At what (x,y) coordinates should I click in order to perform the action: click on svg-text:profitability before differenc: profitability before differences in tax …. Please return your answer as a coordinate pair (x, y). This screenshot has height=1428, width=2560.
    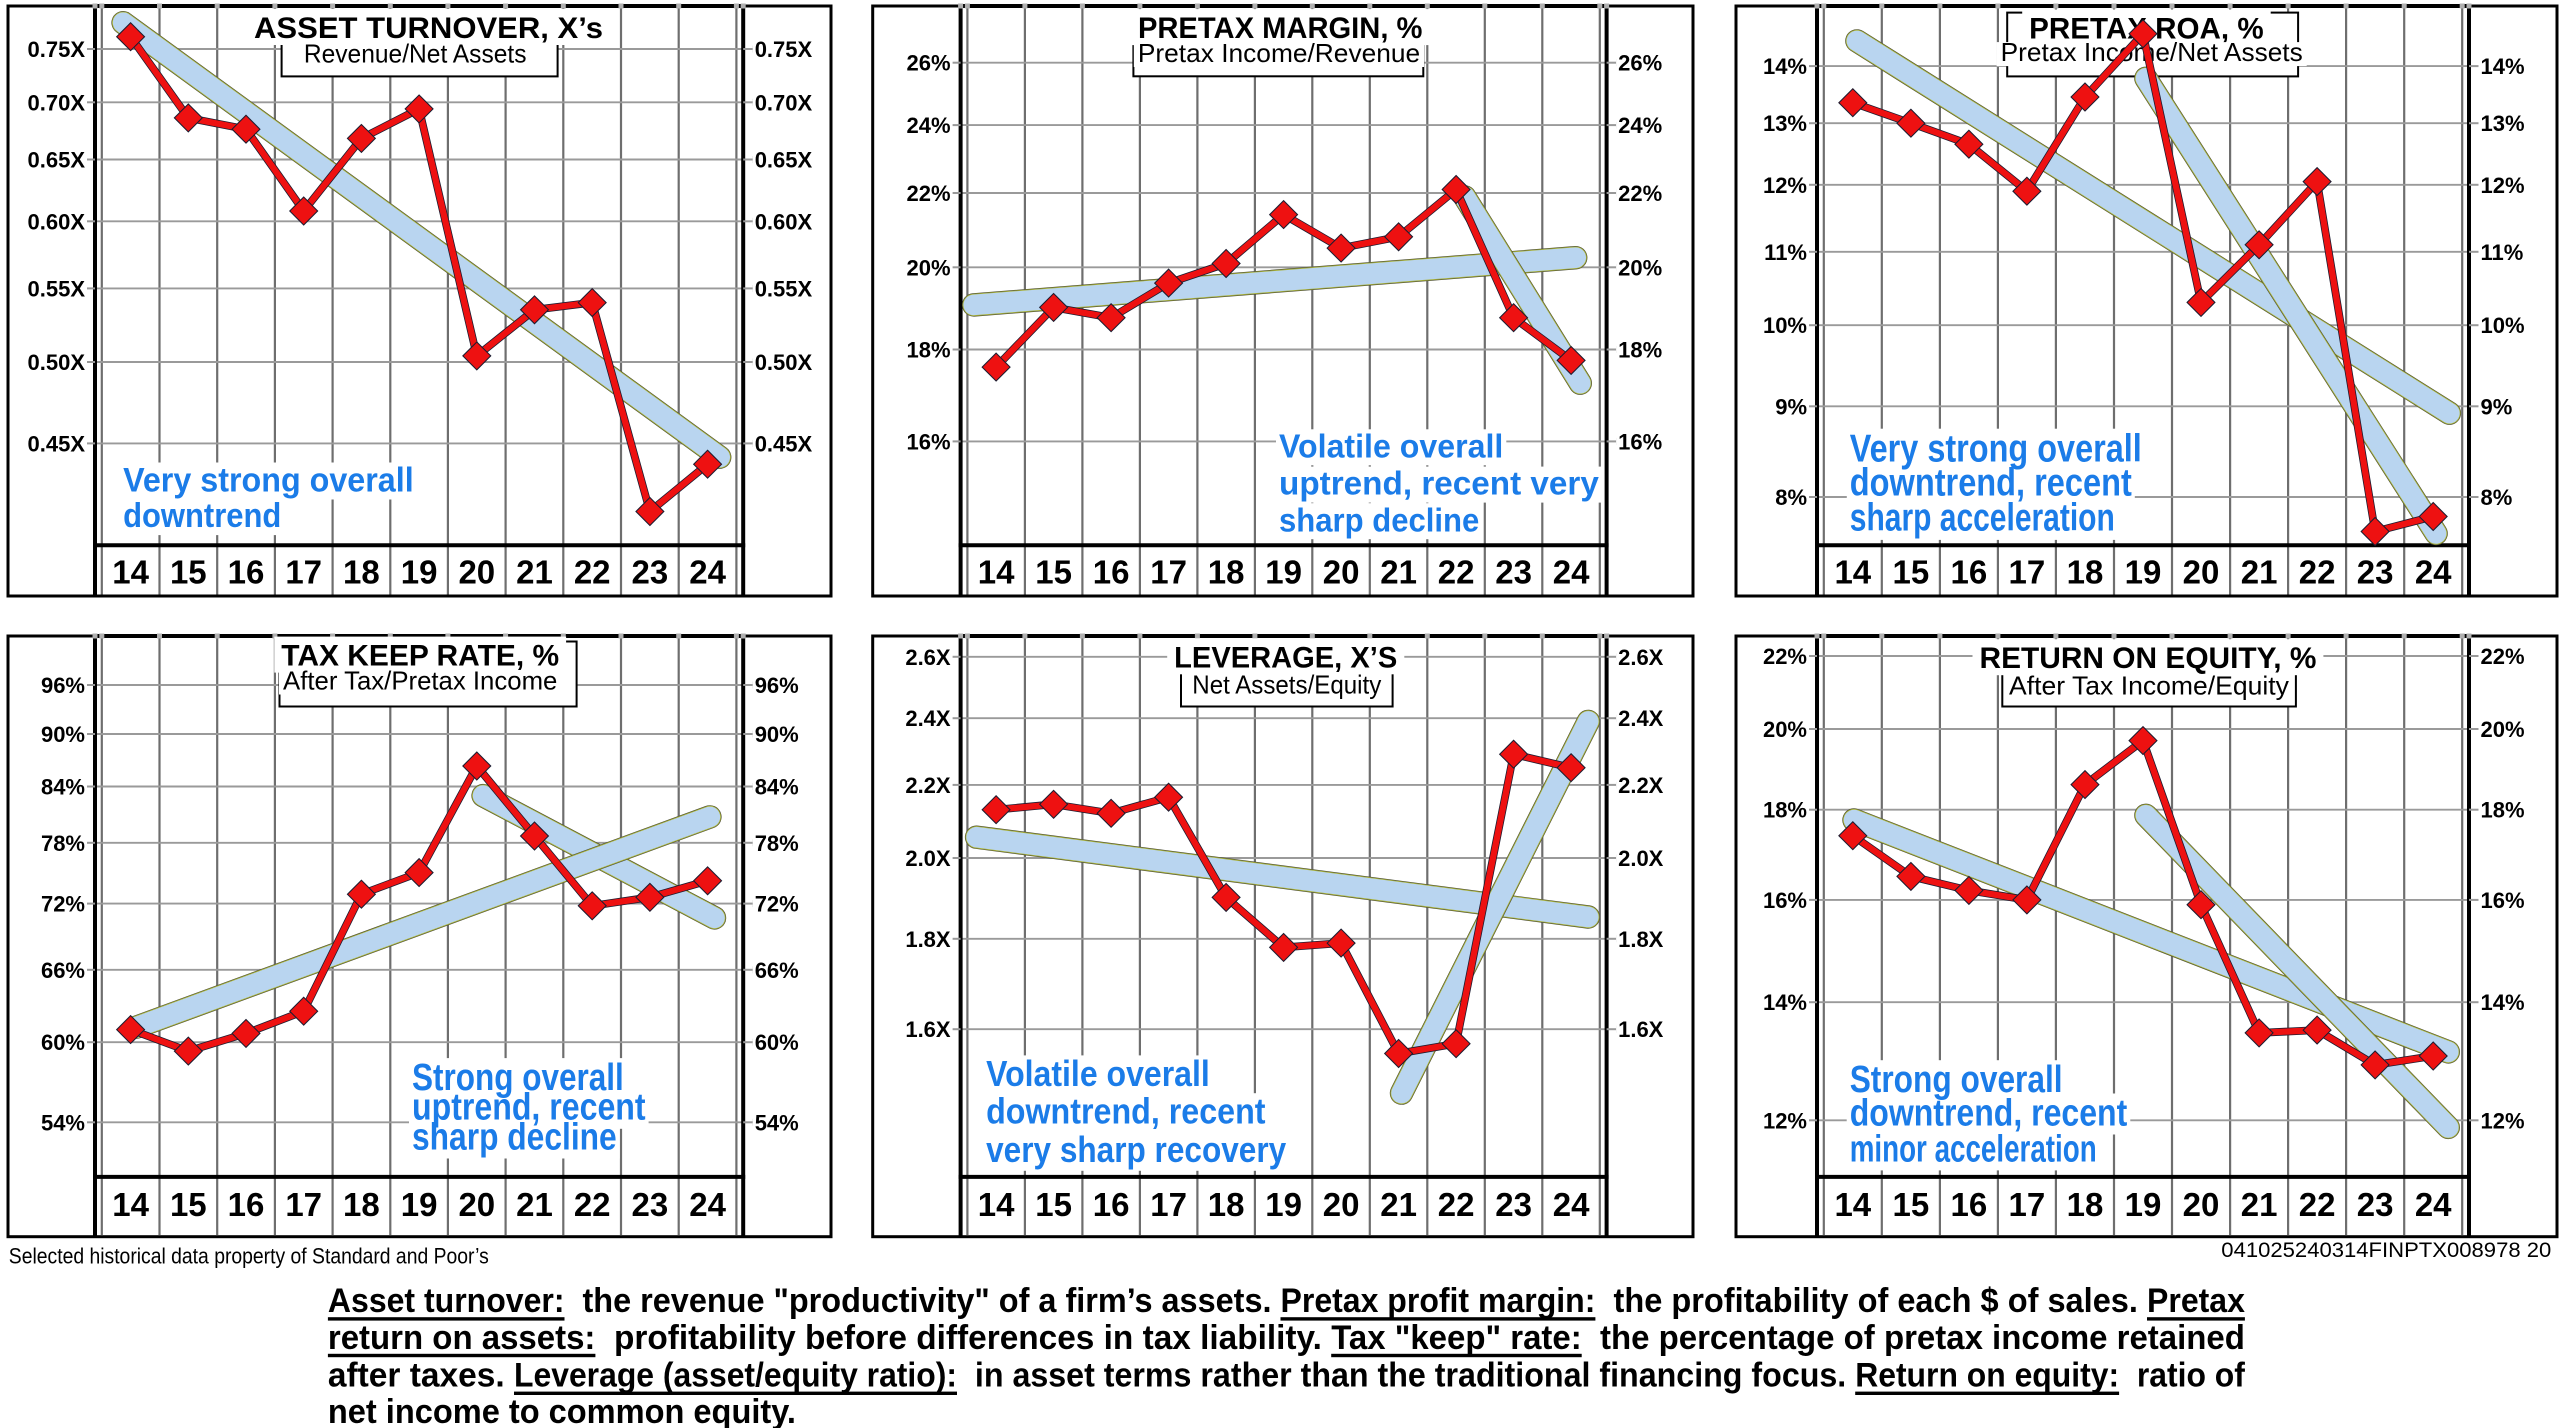
    Looking at the image, I should click on (963, 1338).